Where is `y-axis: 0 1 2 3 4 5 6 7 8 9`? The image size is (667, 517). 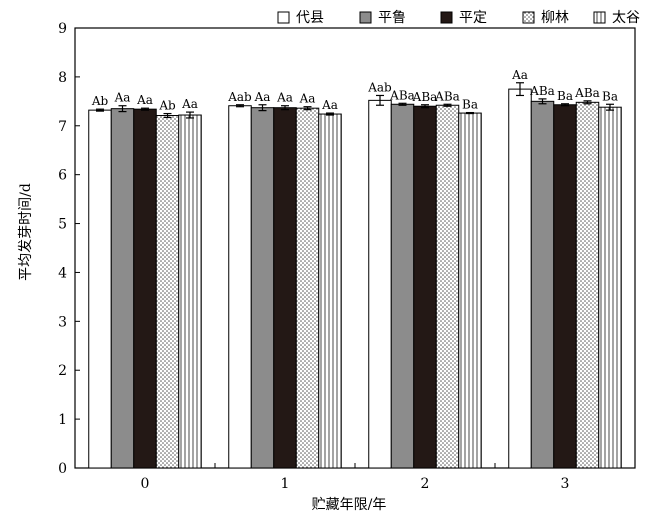
y-axis: 0 1 2 3 4 5 6 7 8 9 is located at coordinates (69, 249).